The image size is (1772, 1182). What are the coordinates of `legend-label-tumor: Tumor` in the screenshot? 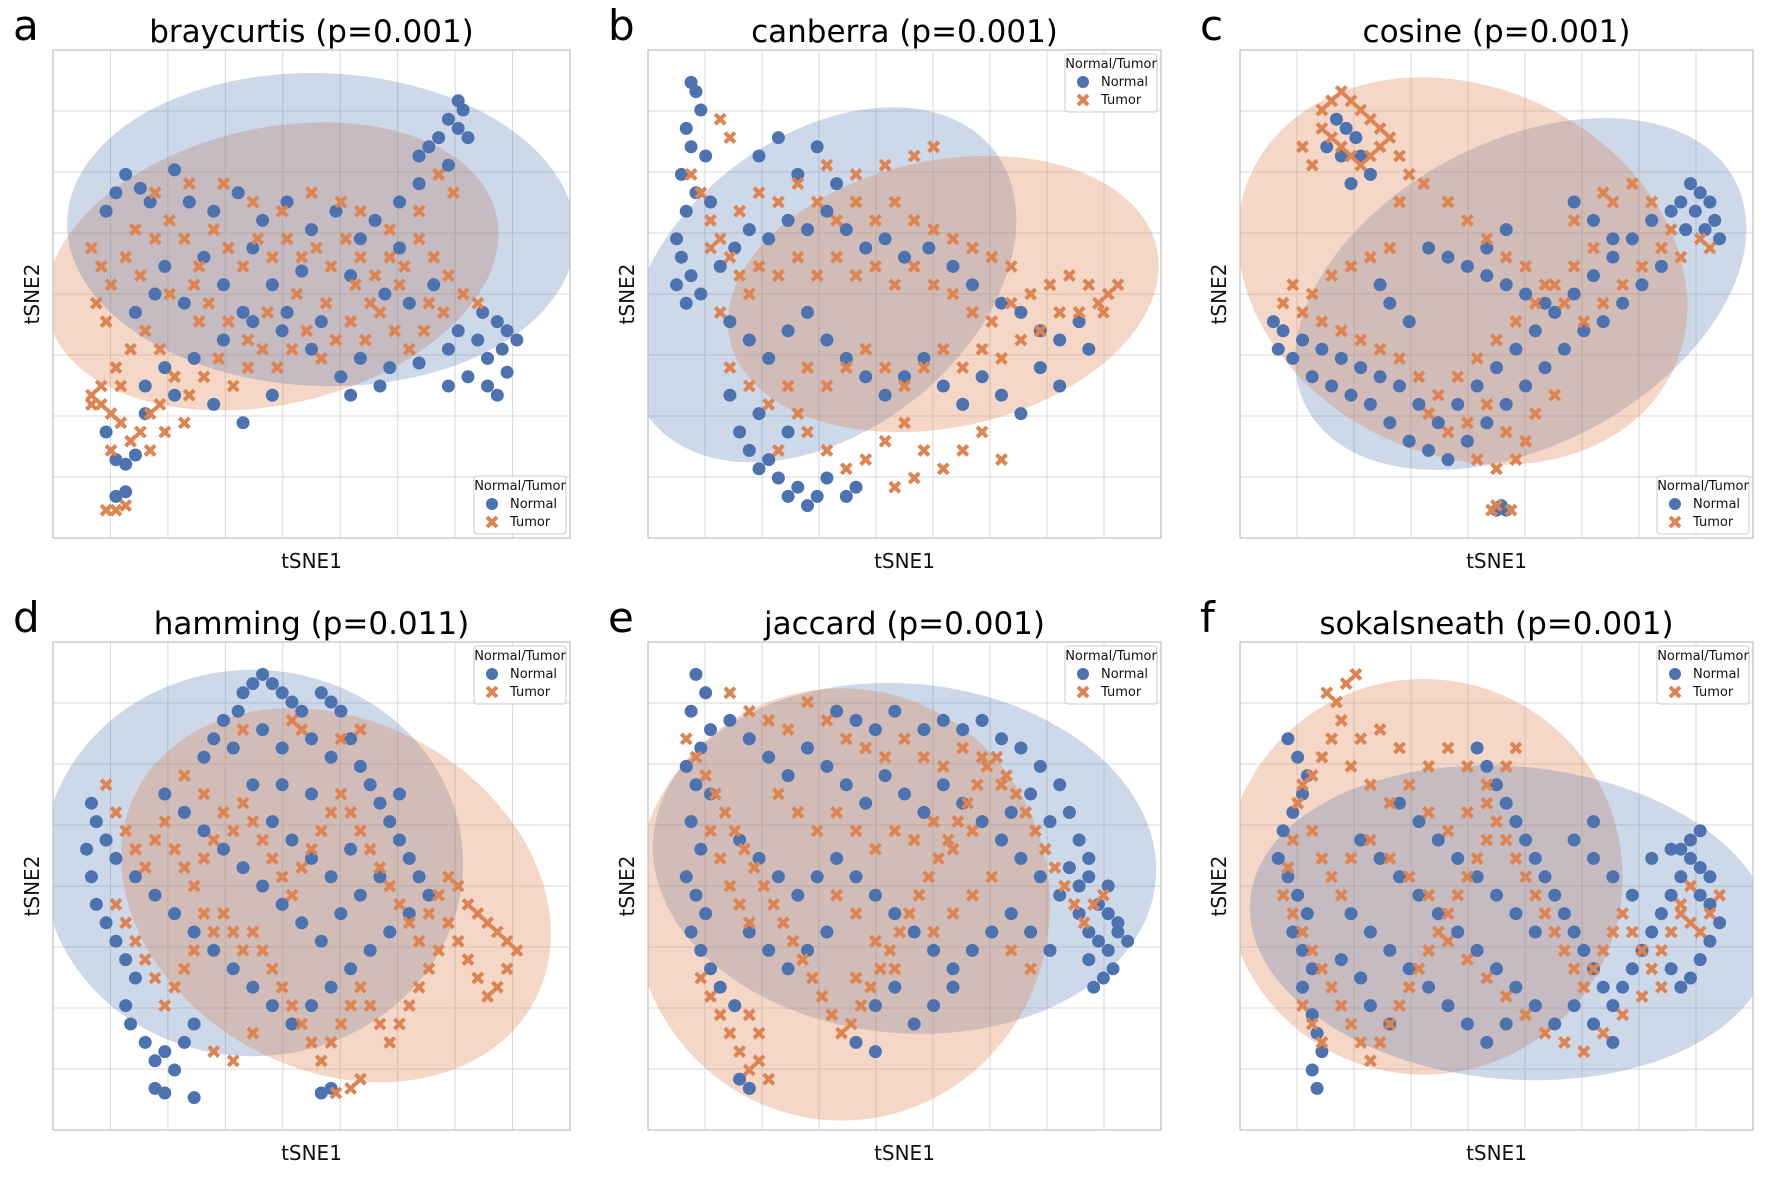 It's located at (1121, 692).